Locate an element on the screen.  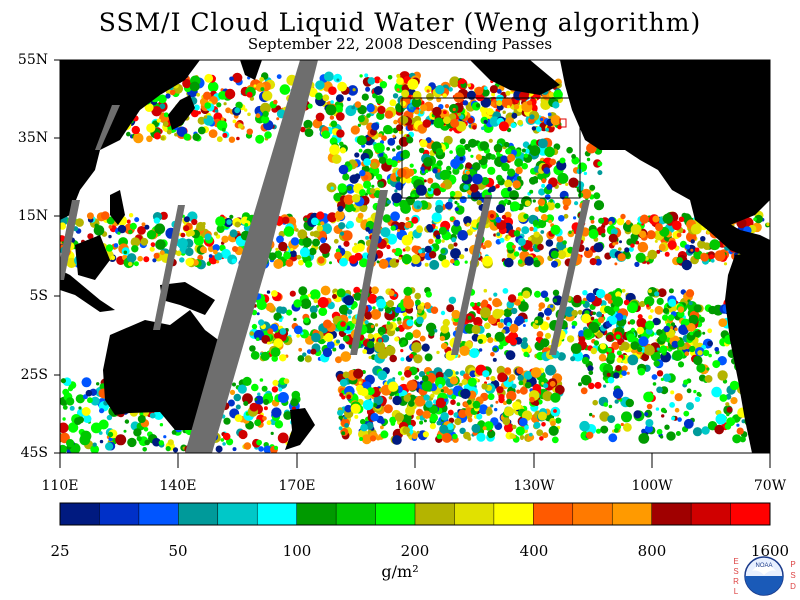
landmass-central-america is located at coordinates (730, 231).